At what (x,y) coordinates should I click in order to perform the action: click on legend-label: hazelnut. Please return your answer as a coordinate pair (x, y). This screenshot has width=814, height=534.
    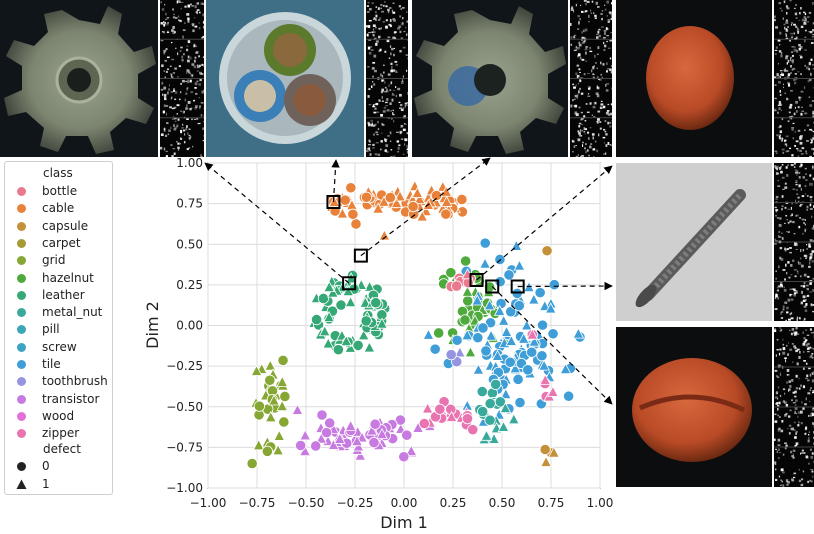
    Looking at the image, I should click on (68, 277).